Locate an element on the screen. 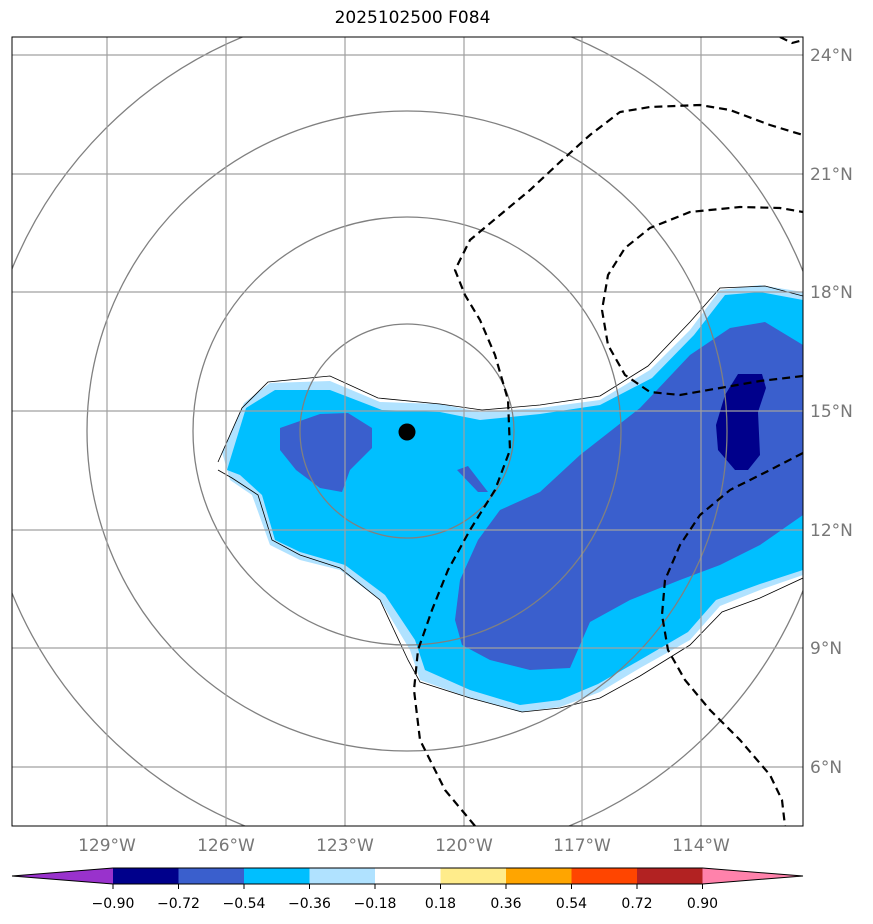  colorbar-tick-label: −0.18 is located at coordinates (375, 904).